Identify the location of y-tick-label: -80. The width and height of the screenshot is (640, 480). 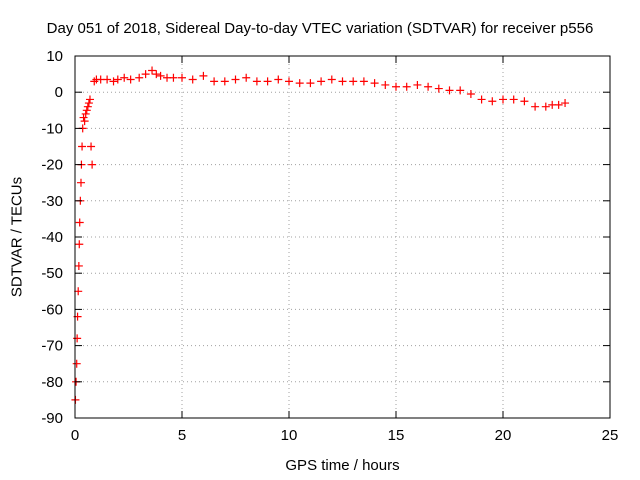
(52, 382).